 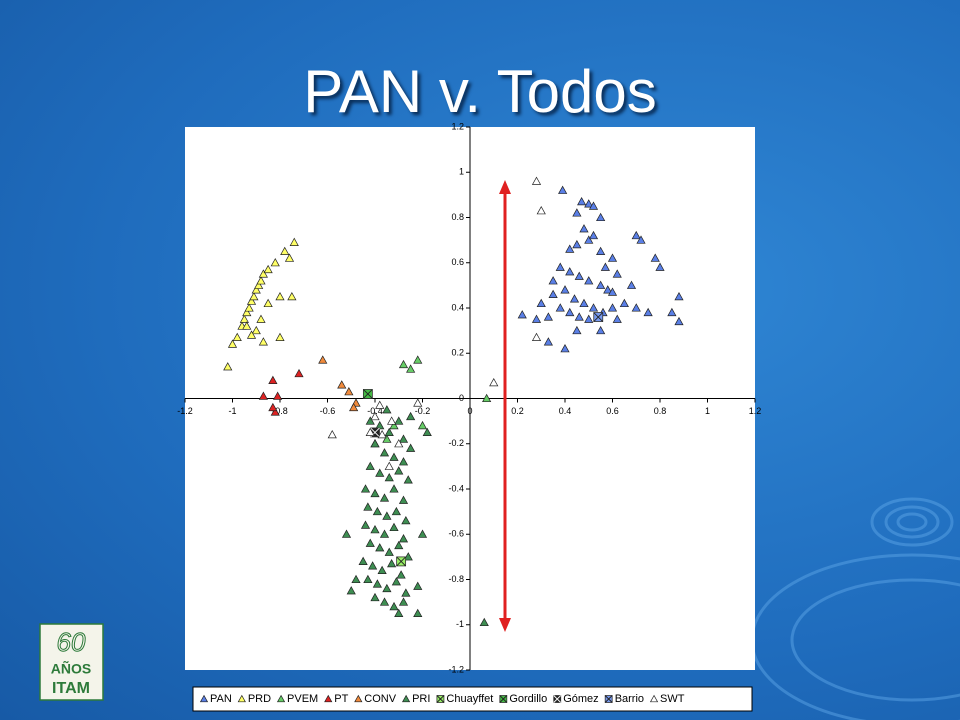 I want to click on legend-label: SWT, so click(x=672, y=699).